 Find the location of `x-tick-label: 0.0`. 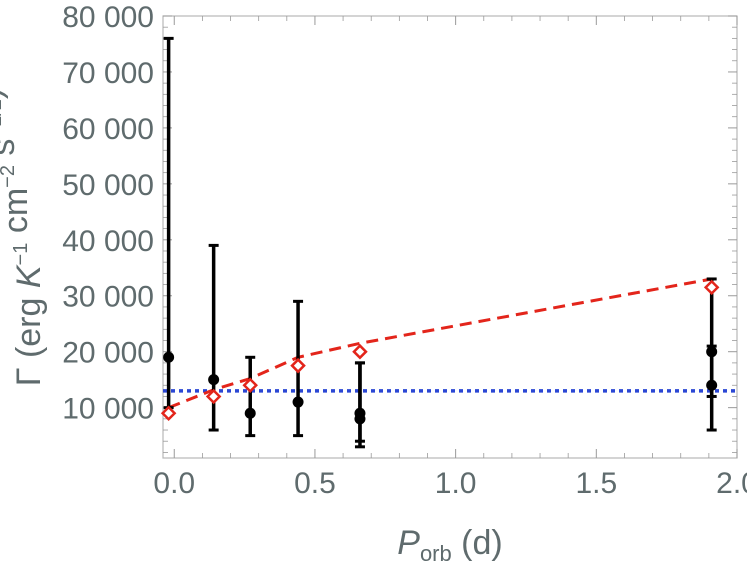

x-tick-label: 0.0 is located at coordinates (174, 483).